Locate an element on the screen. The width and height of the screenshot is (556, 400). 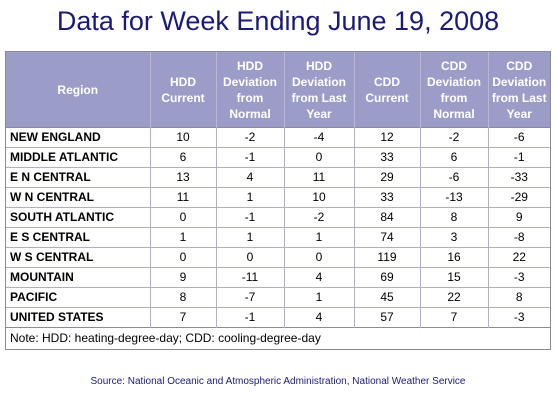
table-row: W S CENTRAL 0 0 0 119 16 22 is located at coordinates (278, 257).